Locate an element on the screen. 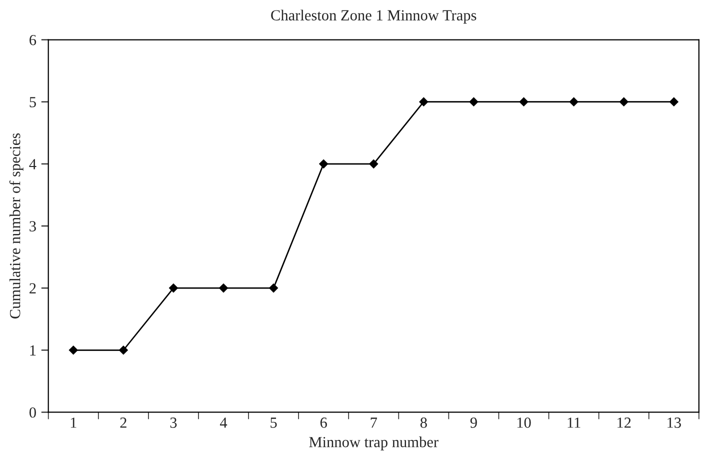 This screenshot has width=711, height=457. x-tick-label: 12 is located at coordinates (624, 423).